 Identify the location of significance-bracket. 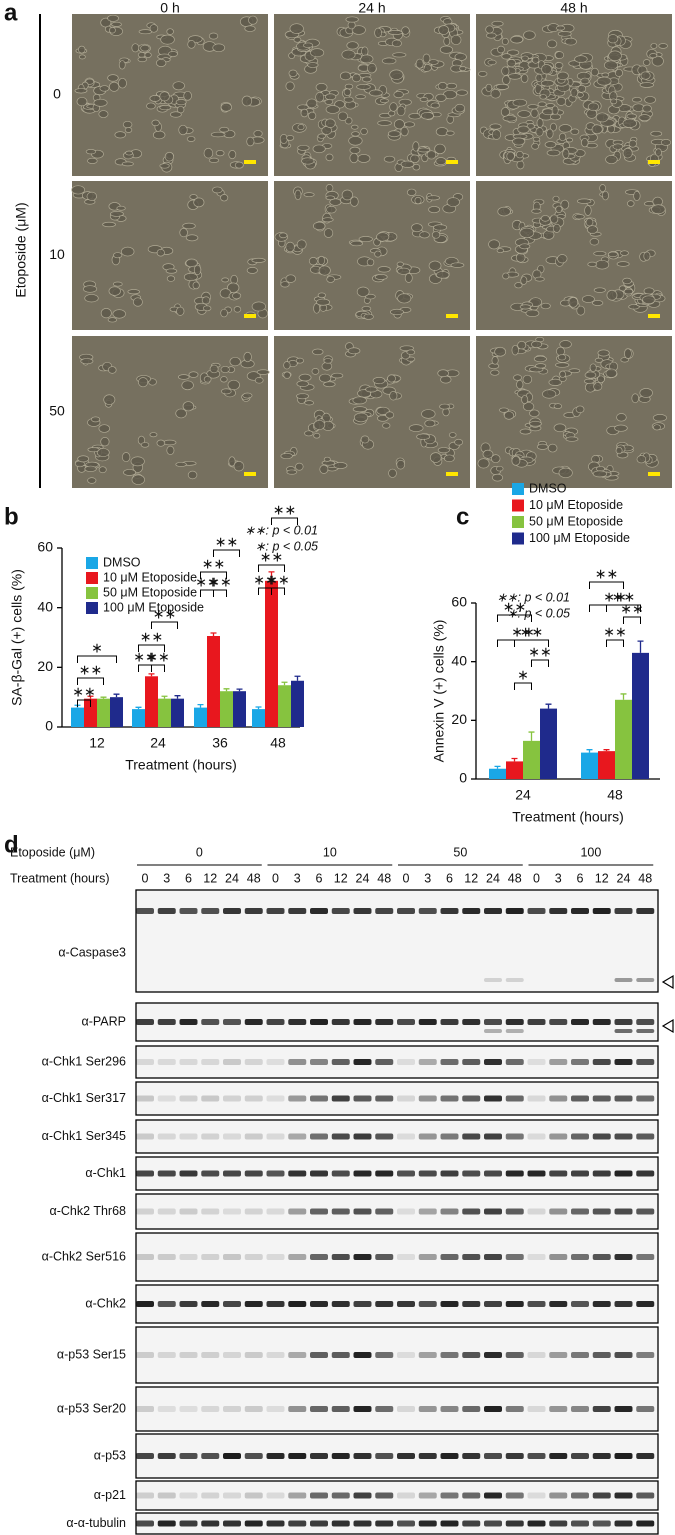
(207, 593).